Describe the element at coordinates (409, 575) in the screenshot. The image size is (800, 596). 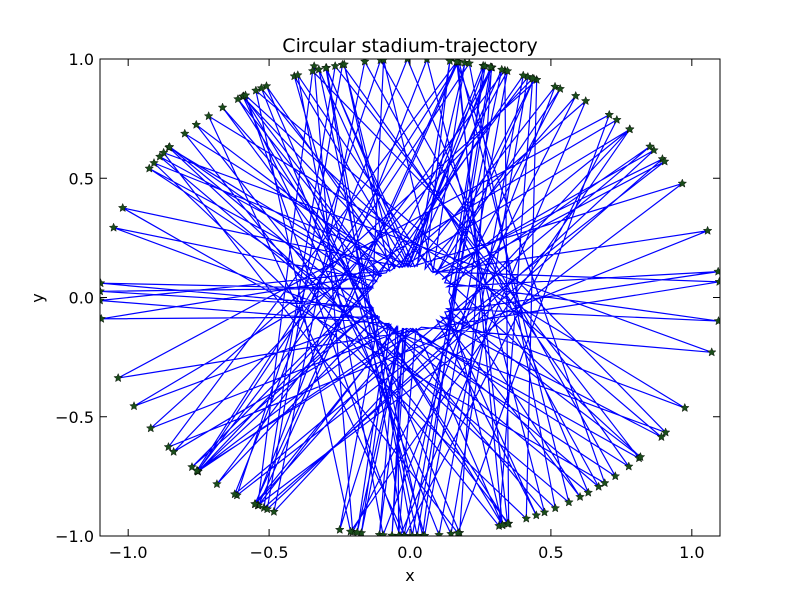
I see `x-axis-label: x` at that location.